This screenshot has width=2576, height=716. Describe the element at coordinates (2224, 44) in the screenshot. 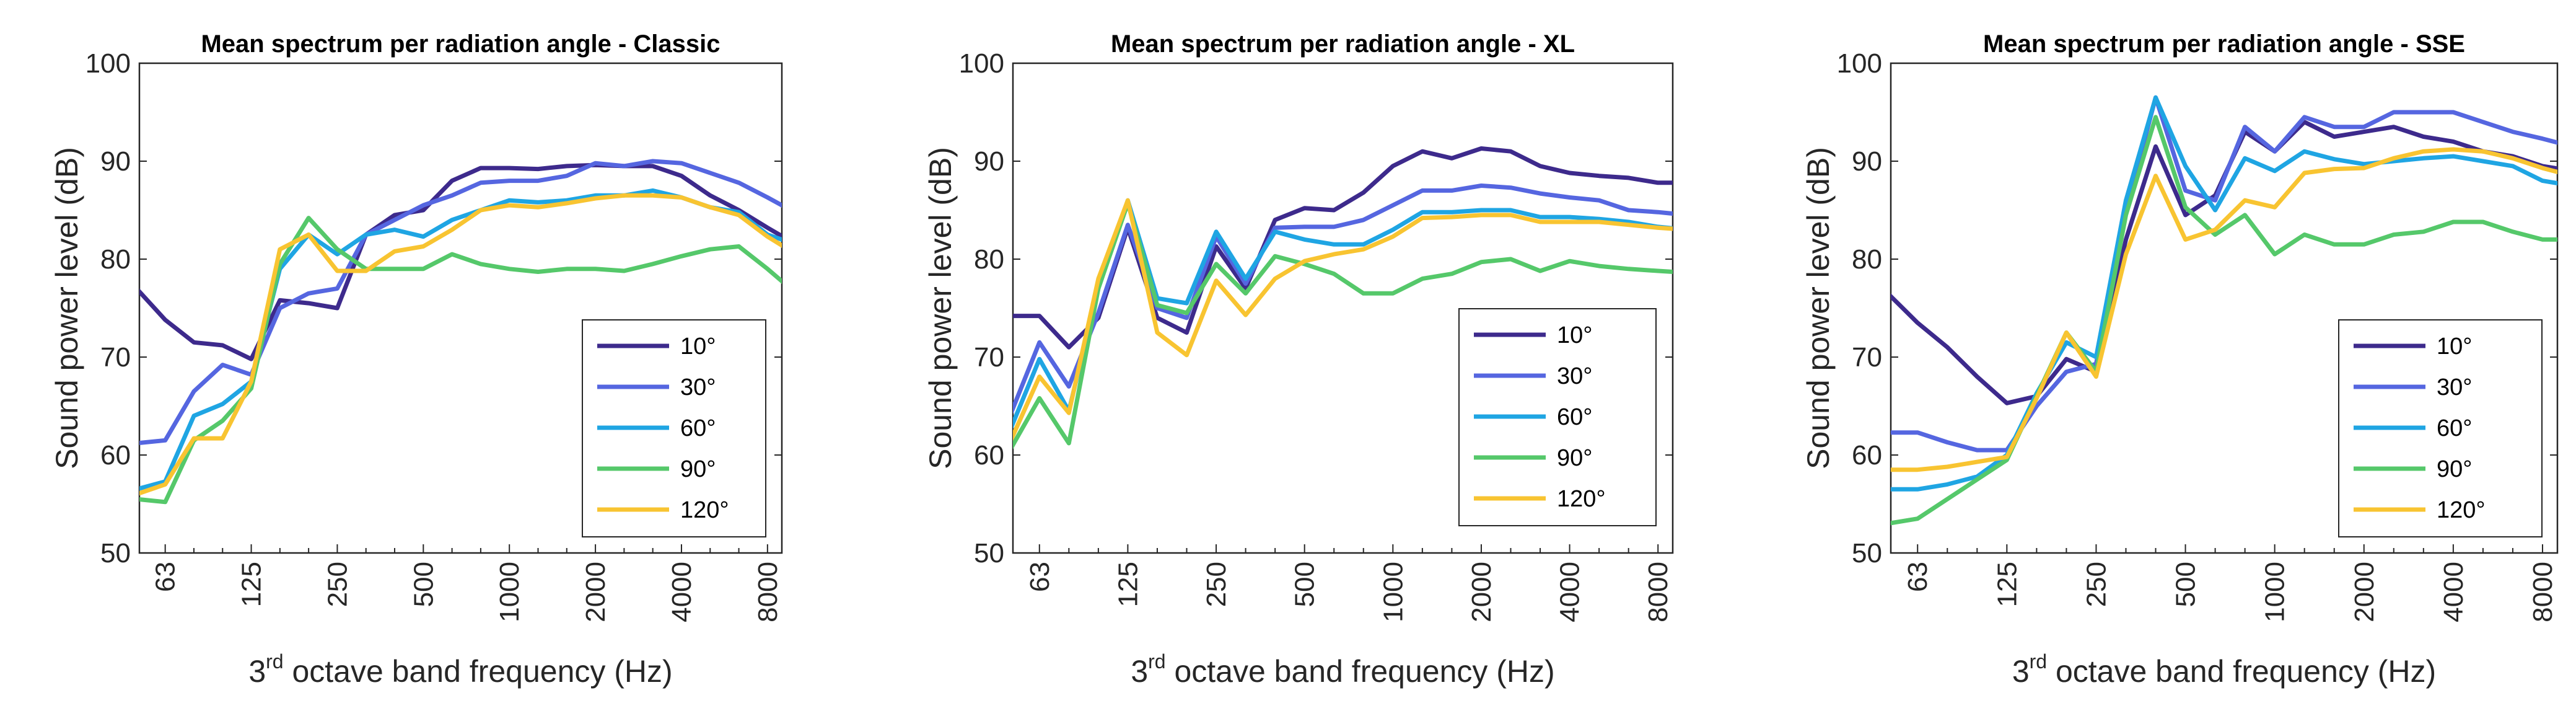

I see `chart-title: Mean spectrum per radiation angle - SSE` at that location.